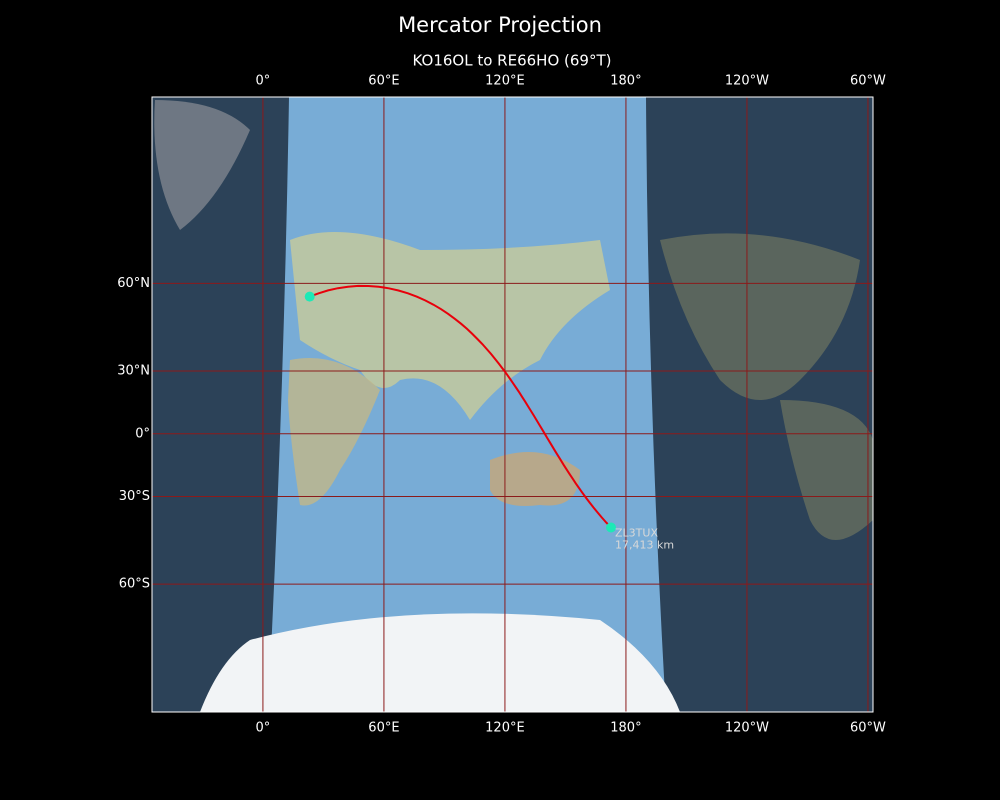 This screenshot has width=1000, height=800. I want to click on distance-label: 17,413 km, so click(644, 545).